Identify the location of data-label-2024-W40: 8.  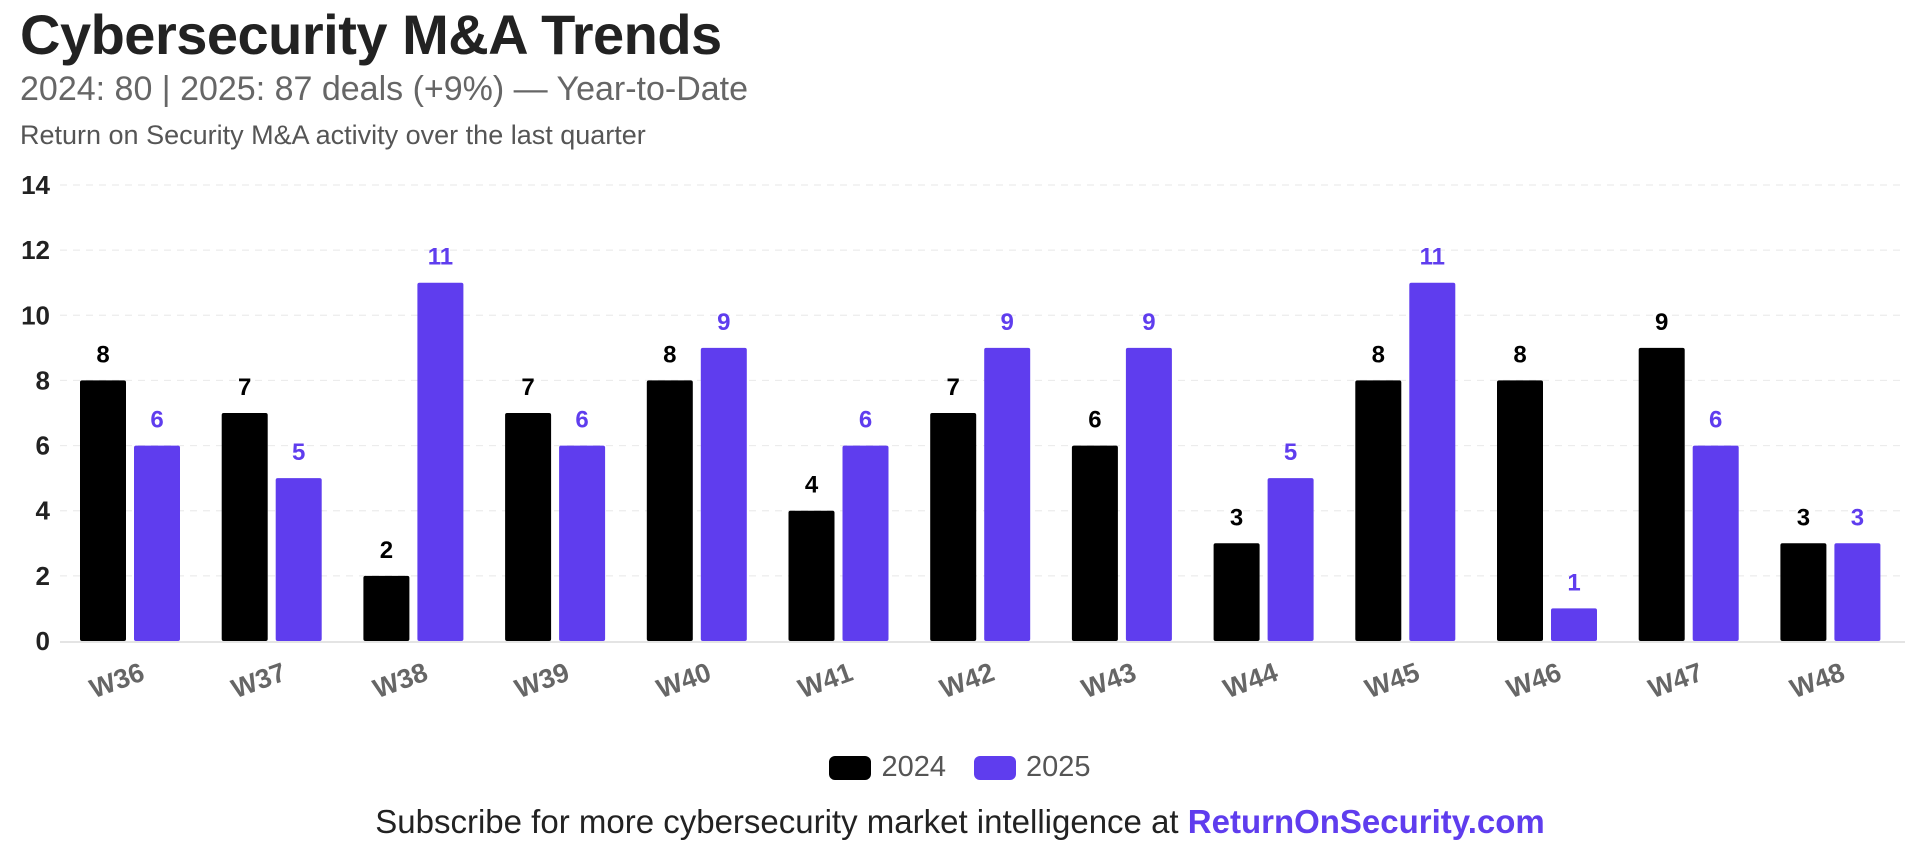
(669, 354).